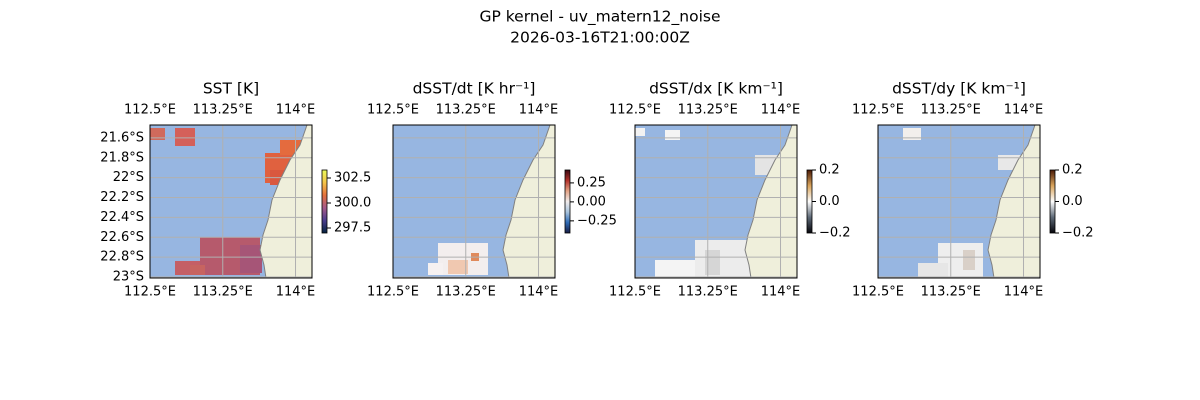  I want to click on y-tick-label: 22.8°S, so click(122, 257).